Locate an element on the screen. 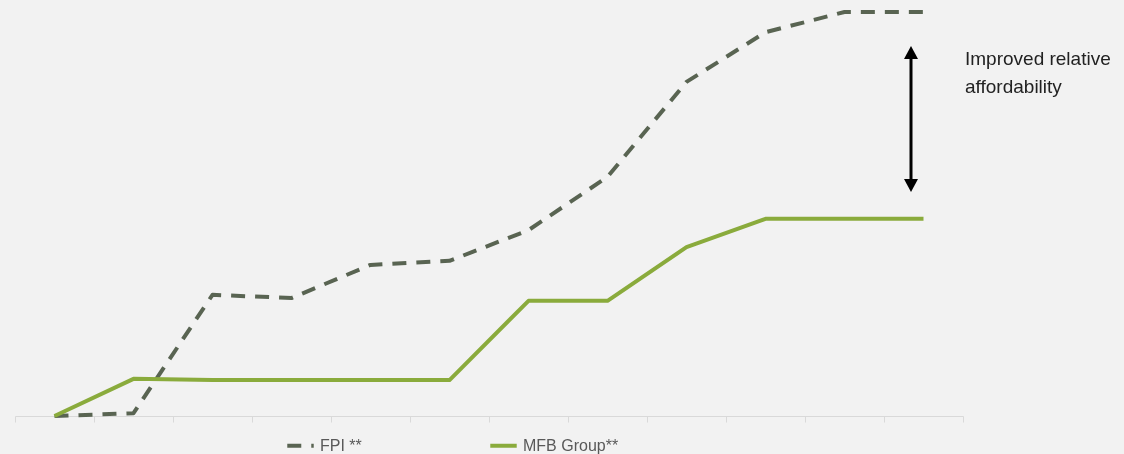 Image resolution: width=1124 pixels, height=454 pixels. legend-label: MFB Group** is located at coordinates (571, 445).